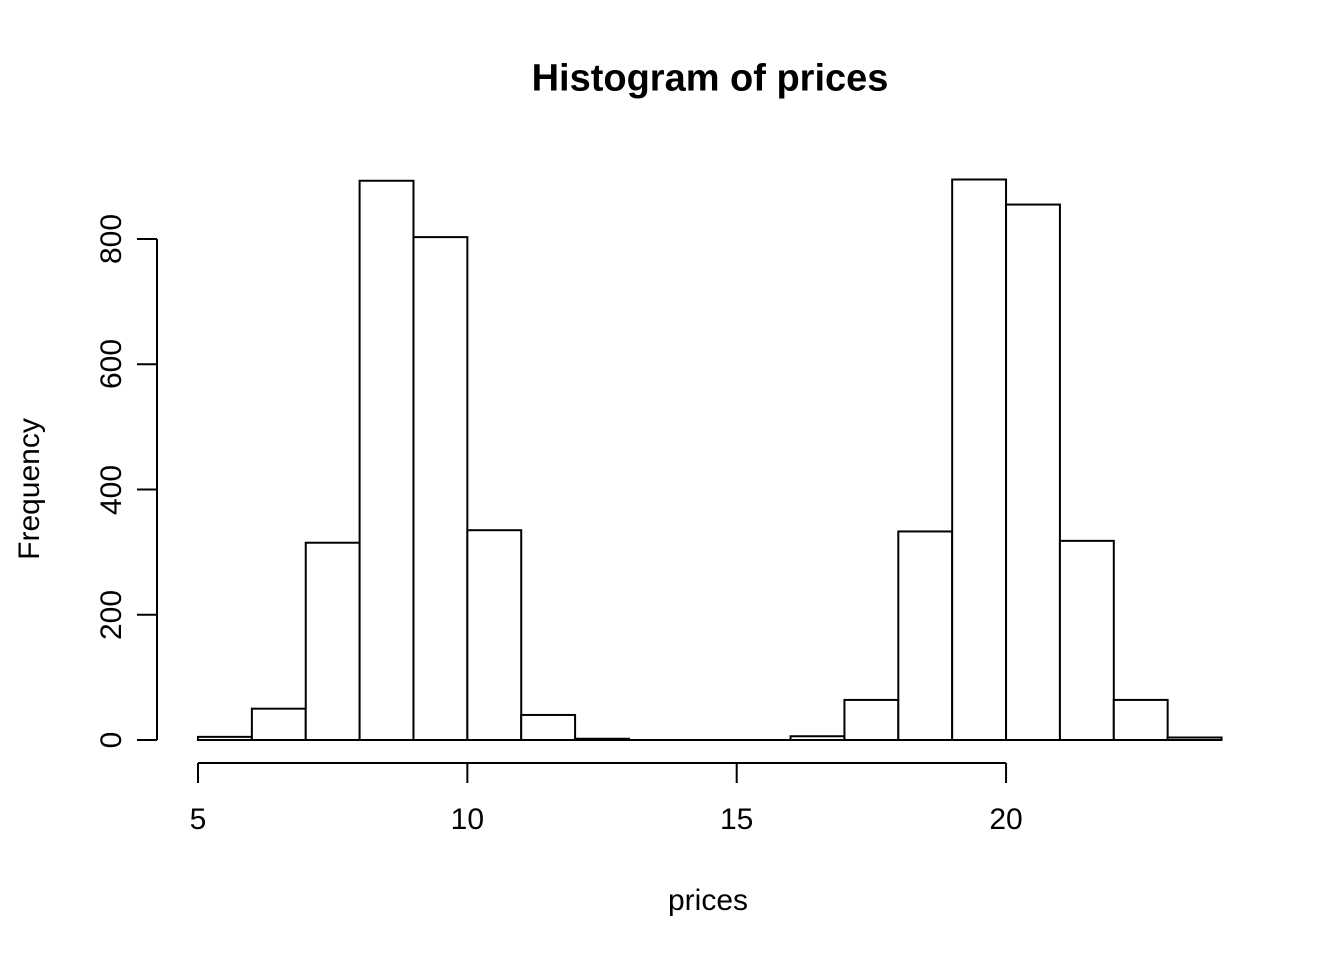 The width and height of the screenshot is (1344, 960). Describe the element at coordinates (1006, 819) in the screenshot. I see `x-tick-label: 20` at that location.